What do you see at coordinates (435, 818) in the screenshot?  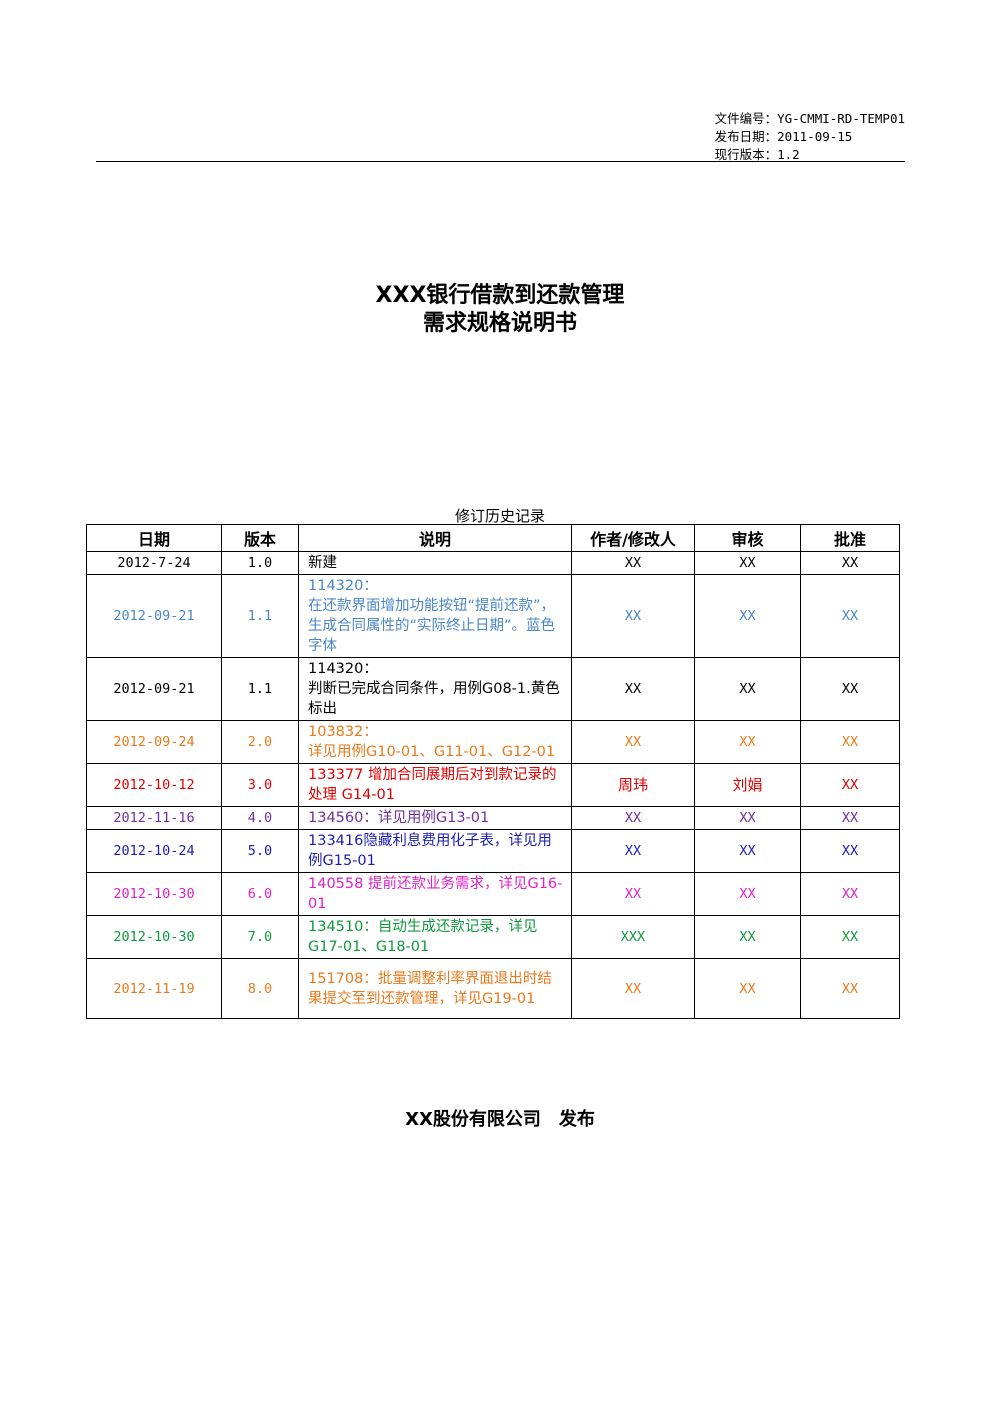 I see `cell-description: 134560：详见用例G13-01` at bounding box center [435, 818].